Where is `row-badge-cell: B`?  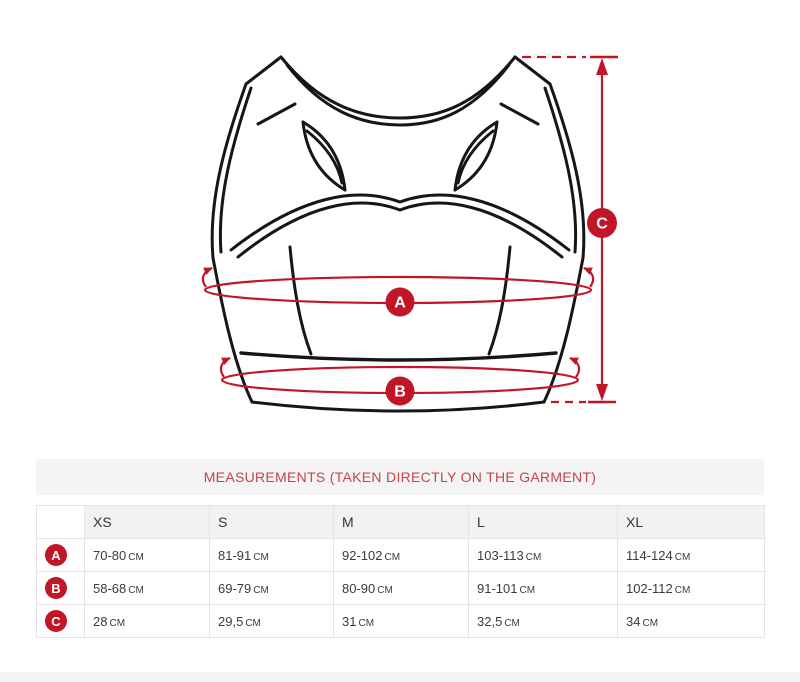
row-badge-cell: B is located at coordinates (60, 588).